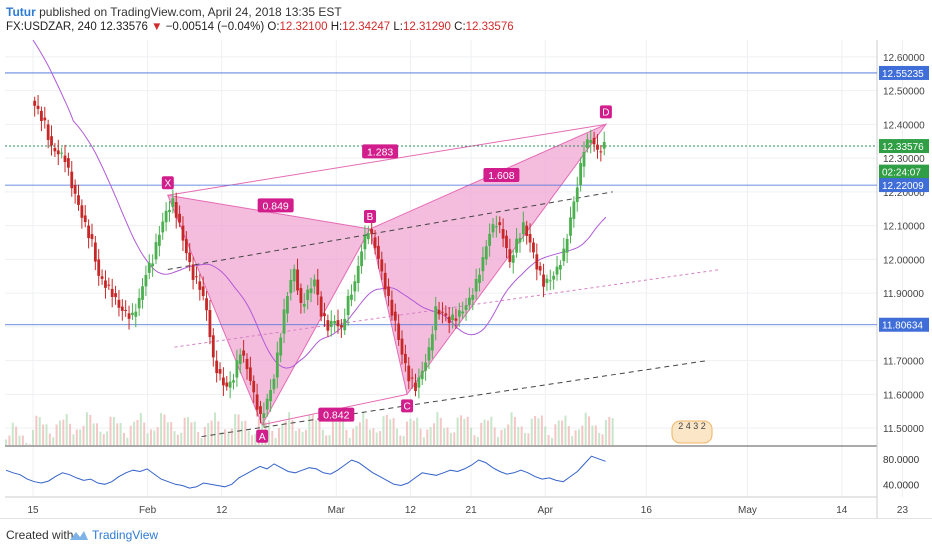 Image resolution: width=932 pixels, height=551 pixels. I want to click on point-label-bg, so click(262, 436).